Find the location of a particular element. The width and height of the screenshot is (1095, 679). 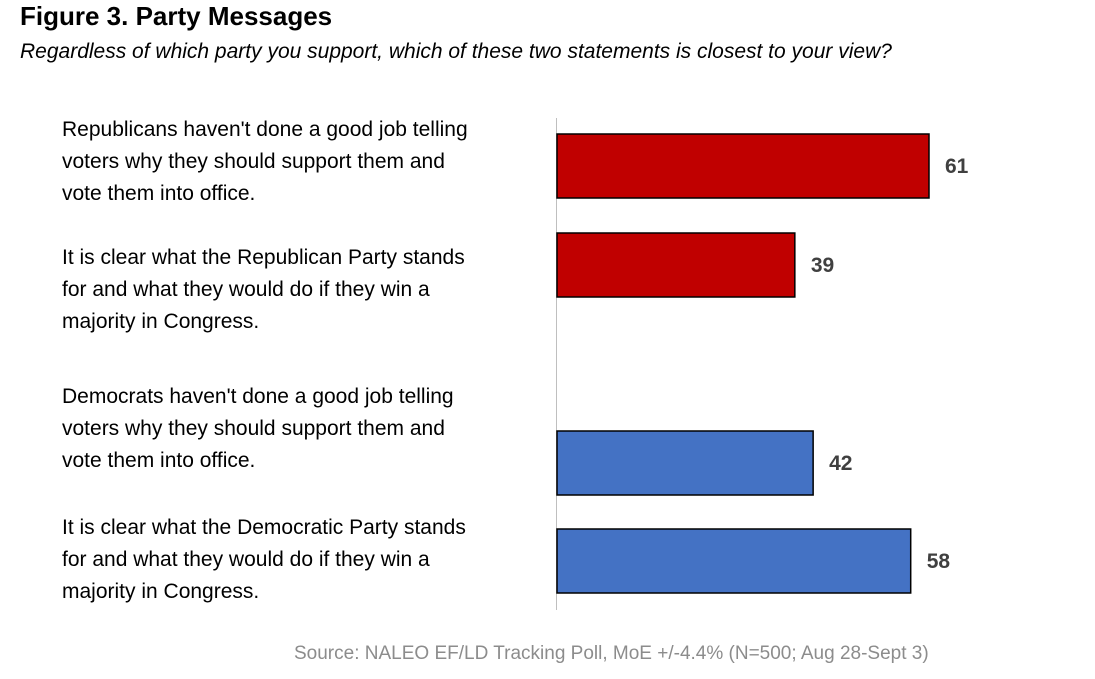

bar-republicans-not-good-job is located at coordinates (743, 166).